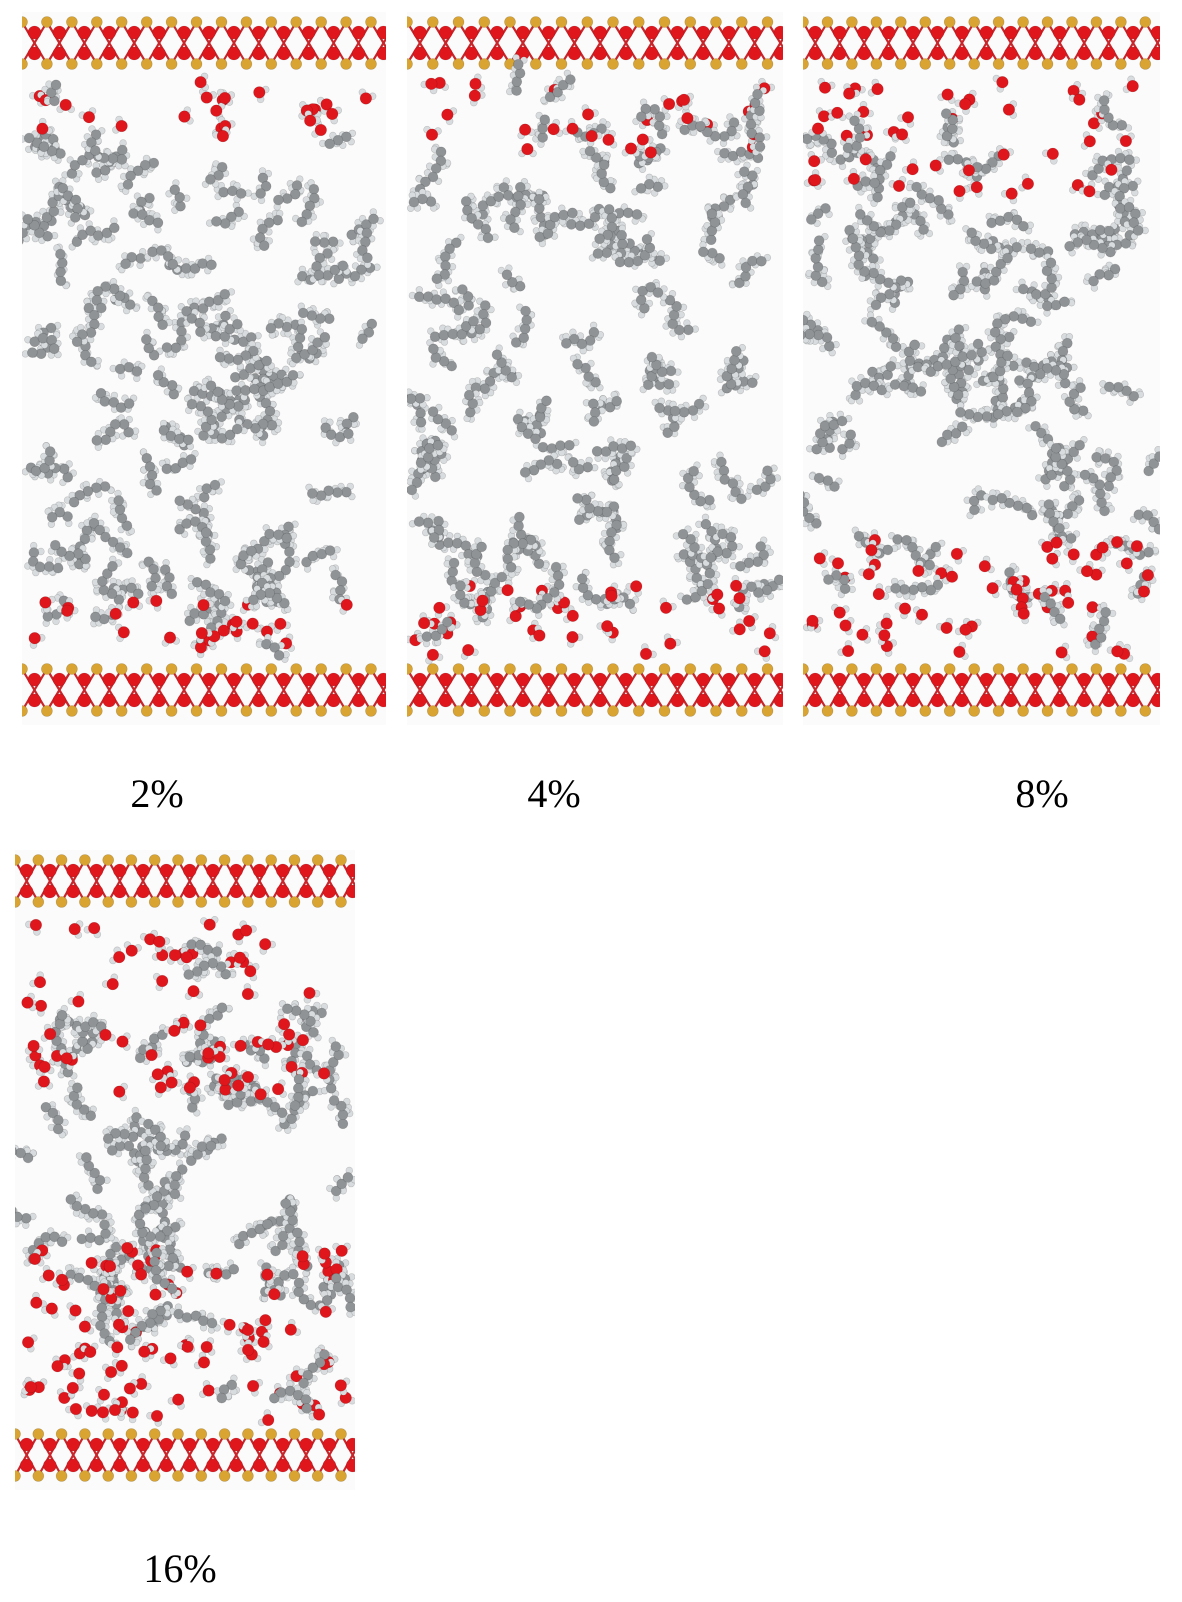 The height and width of the screenshot is (1602, 1182). What do you see at coordinates (180, 1568) in the screenshot?
I see `panel-label-16pct: 16%` at bounding box center [180, 1568].